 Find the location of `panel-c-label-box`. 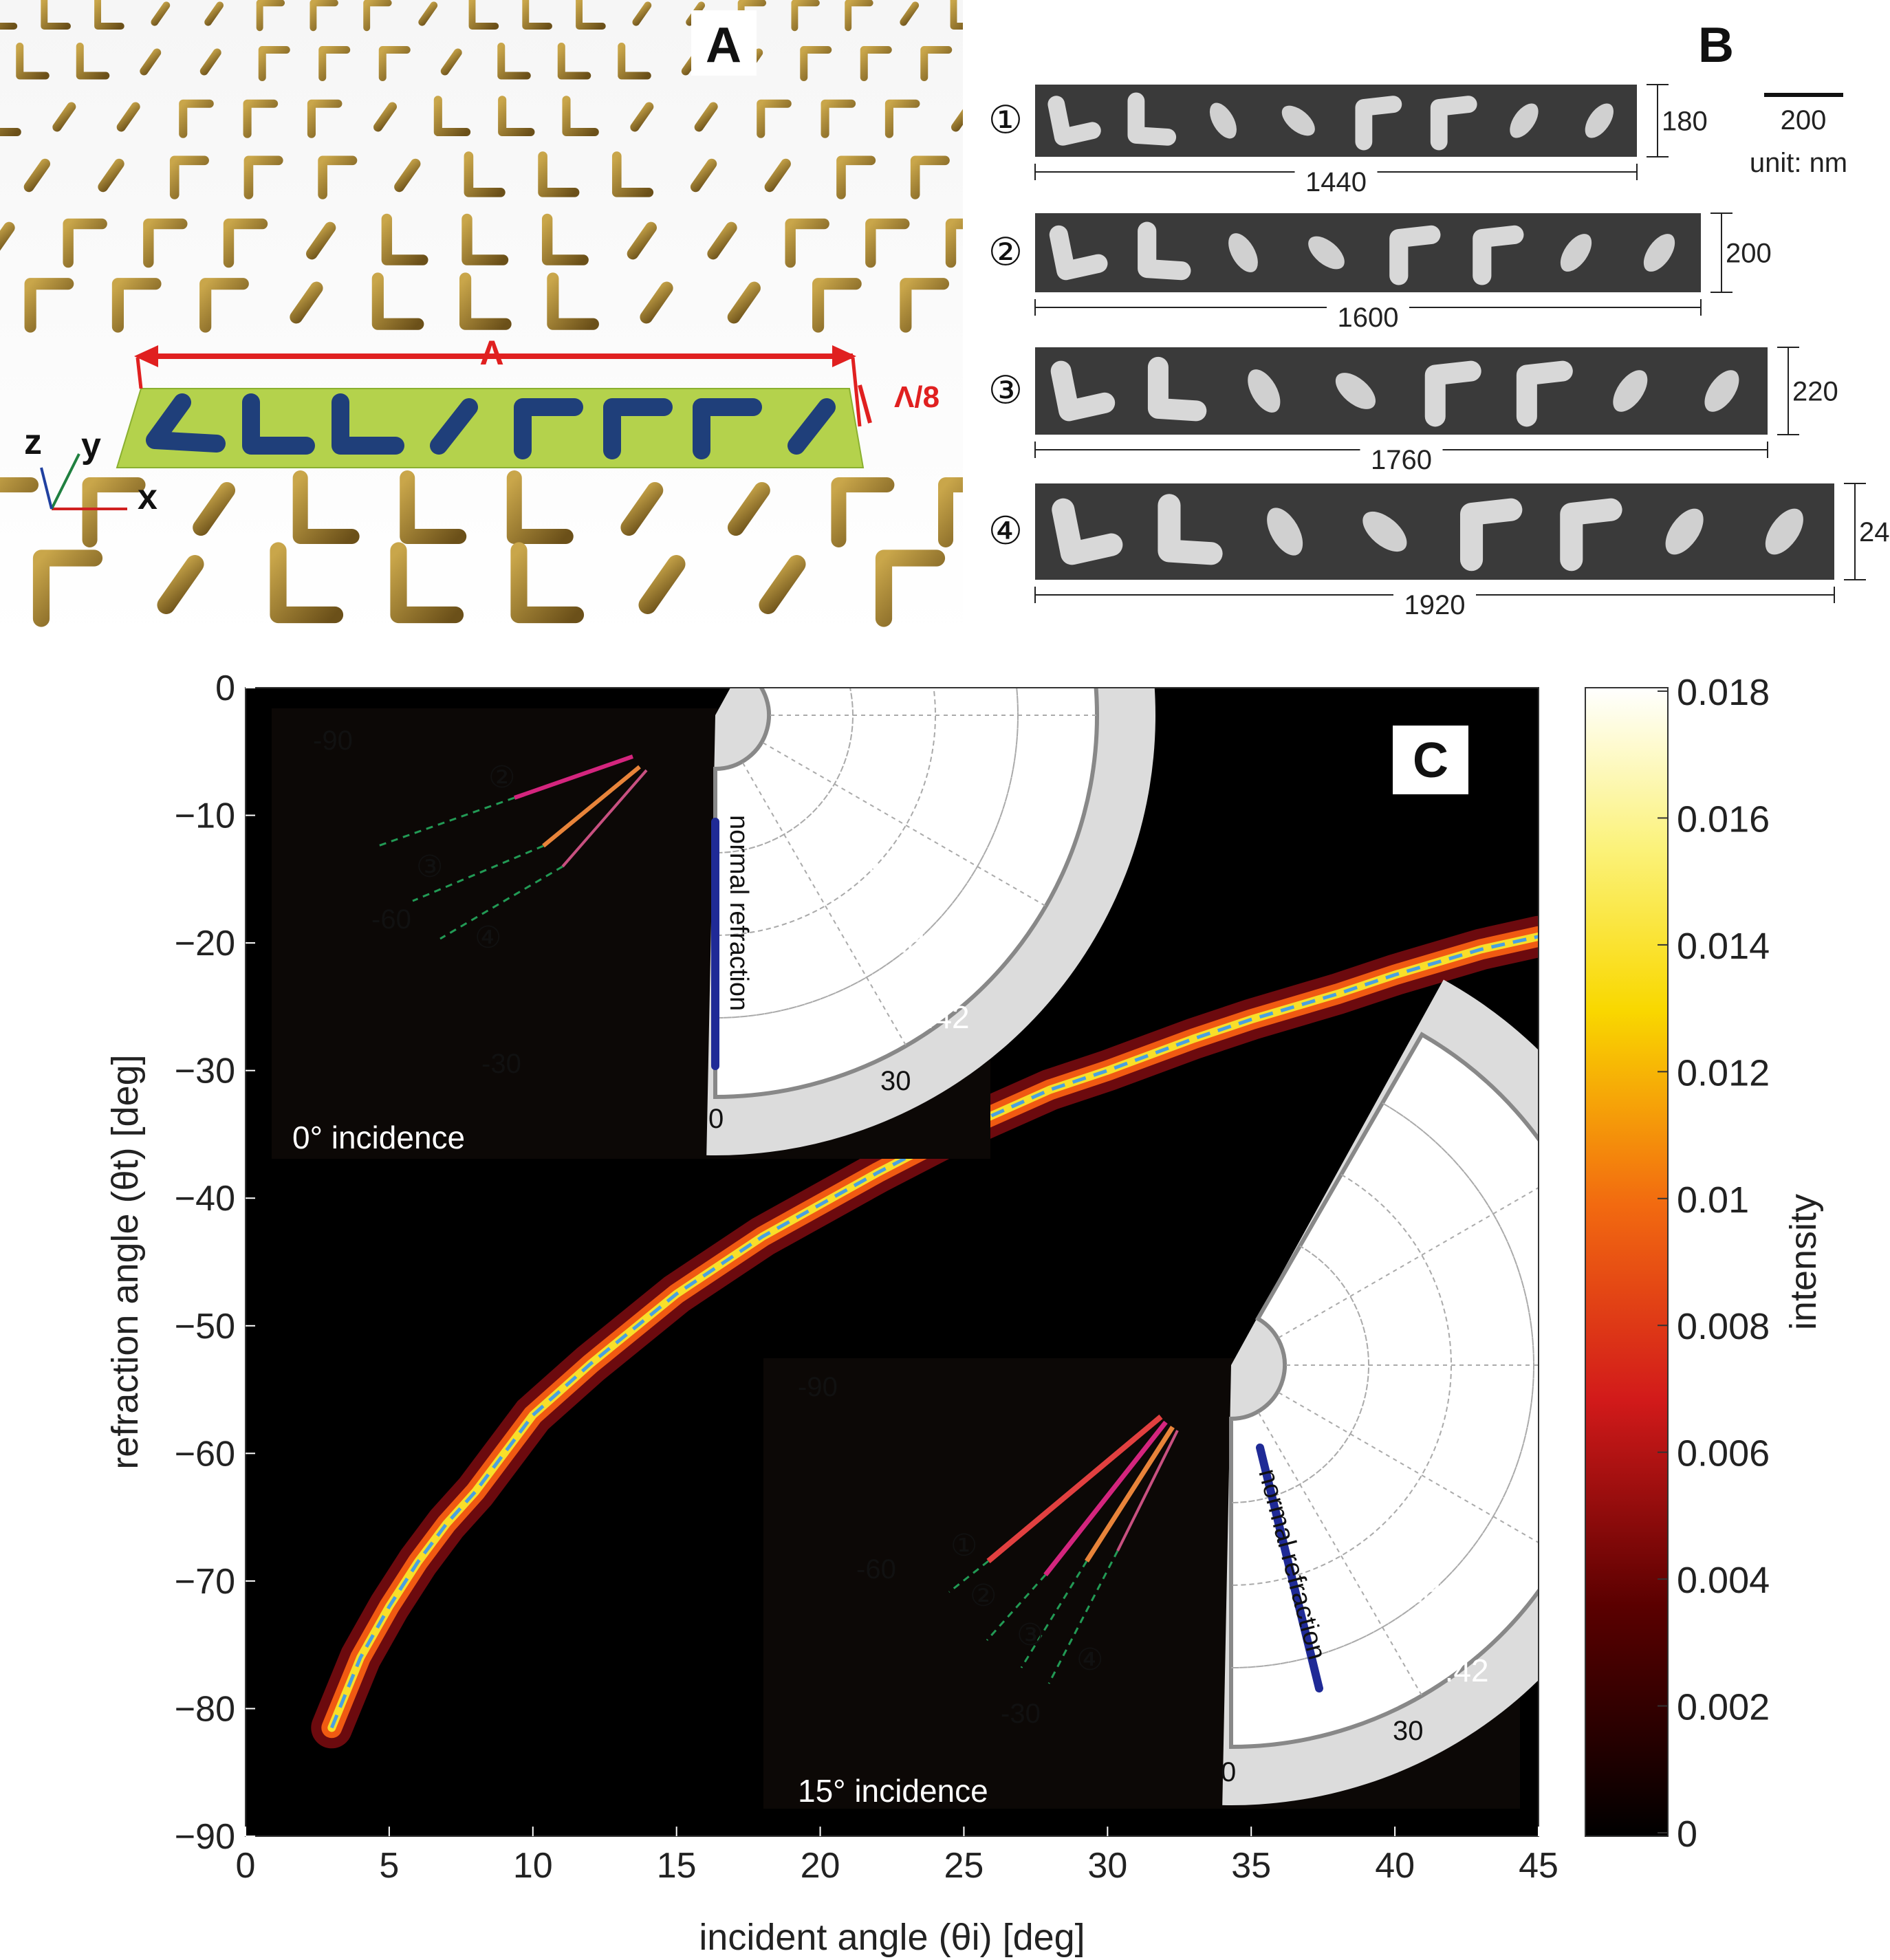

panel-c-label-box is located at coordinates (1430, 760).